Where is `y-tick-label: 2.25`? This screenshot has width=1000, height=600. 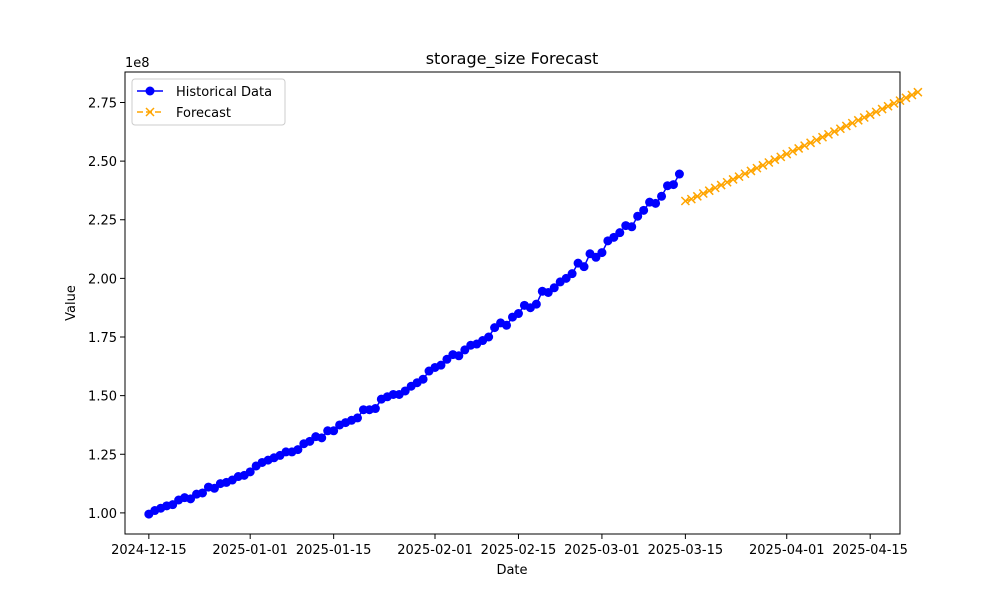
y-tick-label: 2.25 is located at coordinates (102, 221).